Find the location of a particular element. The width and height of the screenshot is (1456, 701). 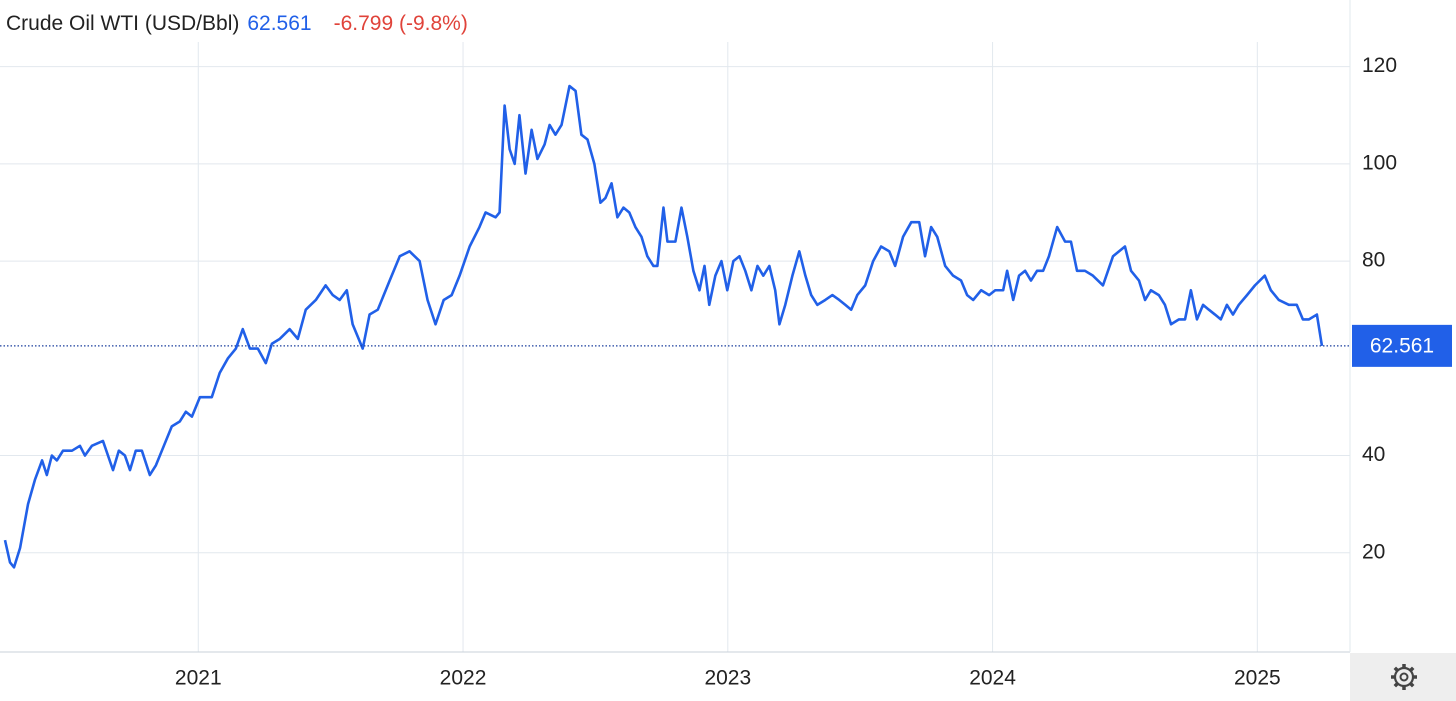

settings-area is located at coordinates (1403, 677).